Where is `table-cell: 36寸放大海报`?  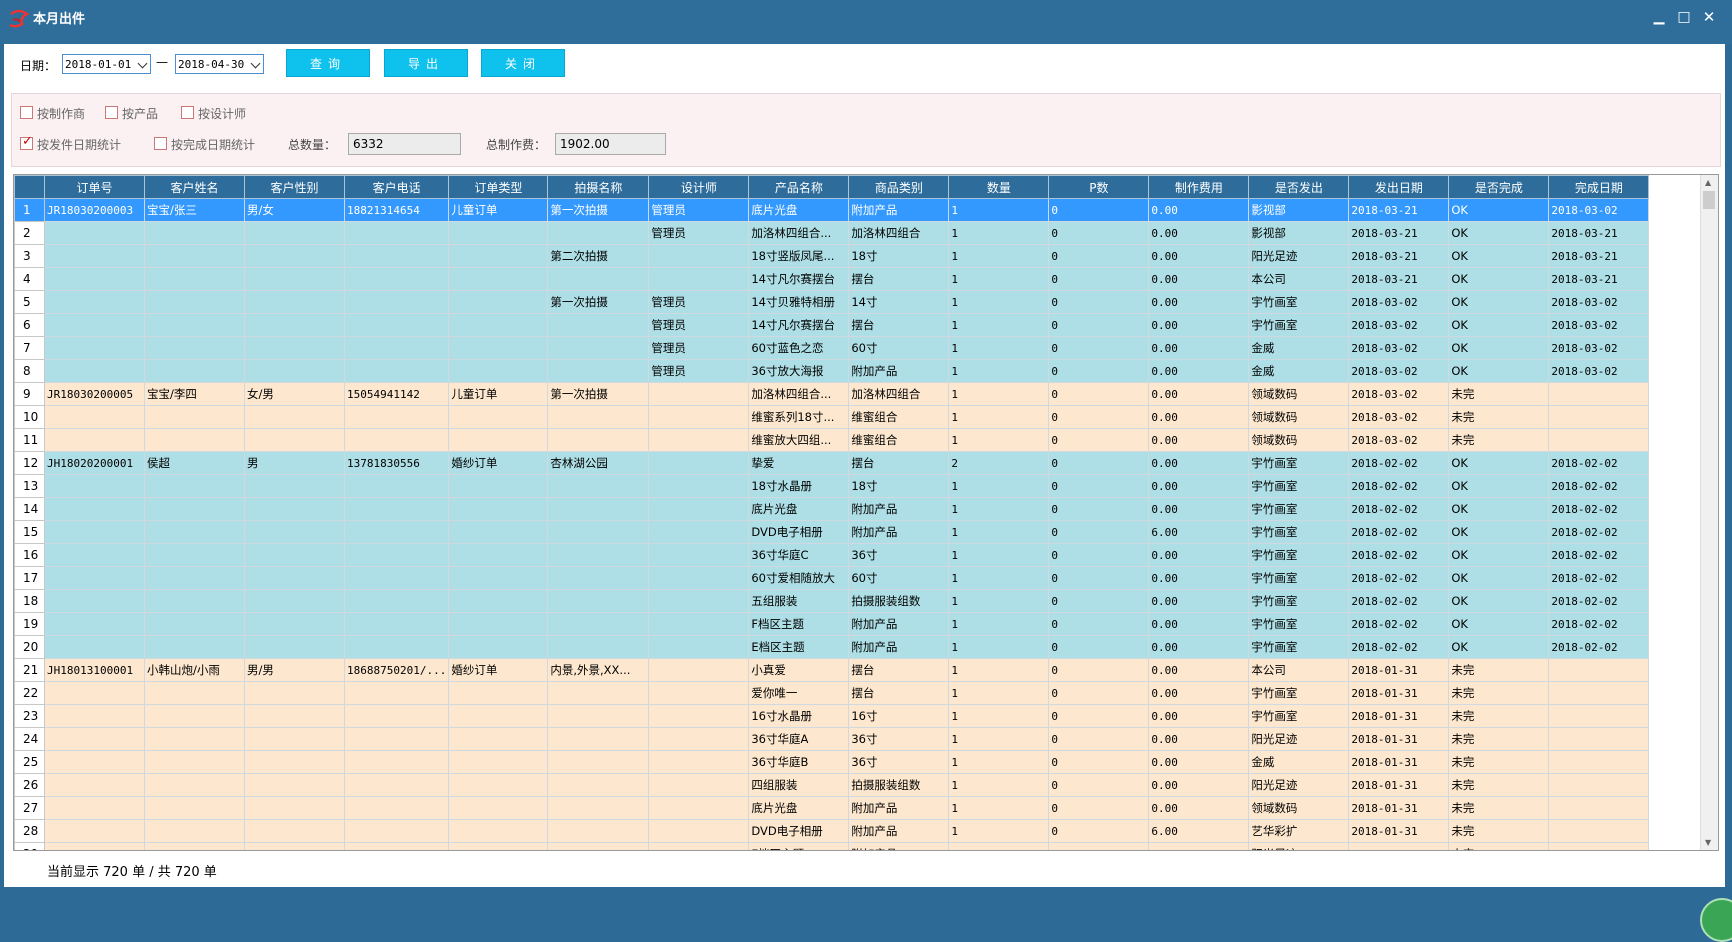
table-cell: 36寸放大海报 is located at coordinates (799, 371).